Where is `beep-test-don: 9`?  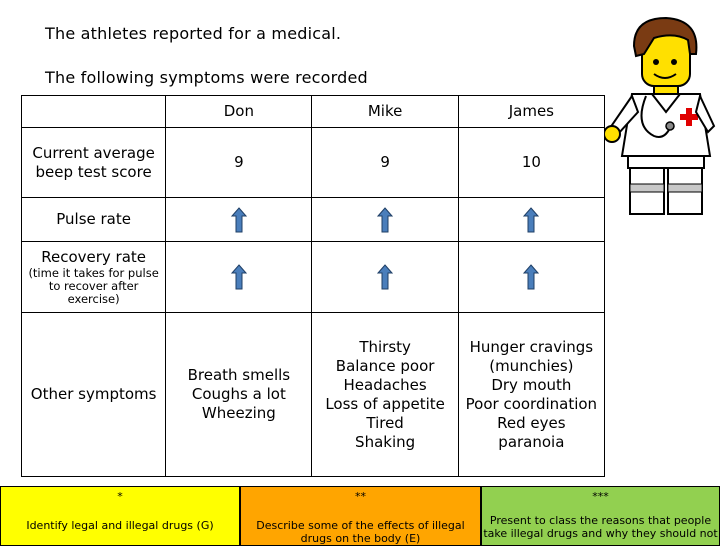 beep-test-don: 9 is located at coordinates (239, 162).